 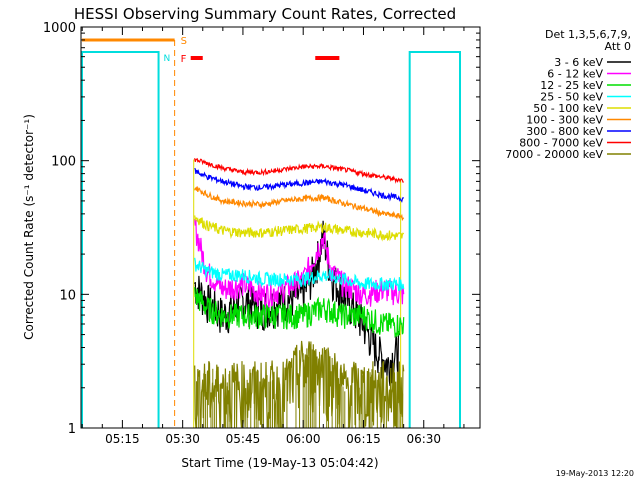 What do you see at coordinates (182, 439) in the screenshot?
I see `x-tick-label: 05:30` at bounding box center [182, 439].